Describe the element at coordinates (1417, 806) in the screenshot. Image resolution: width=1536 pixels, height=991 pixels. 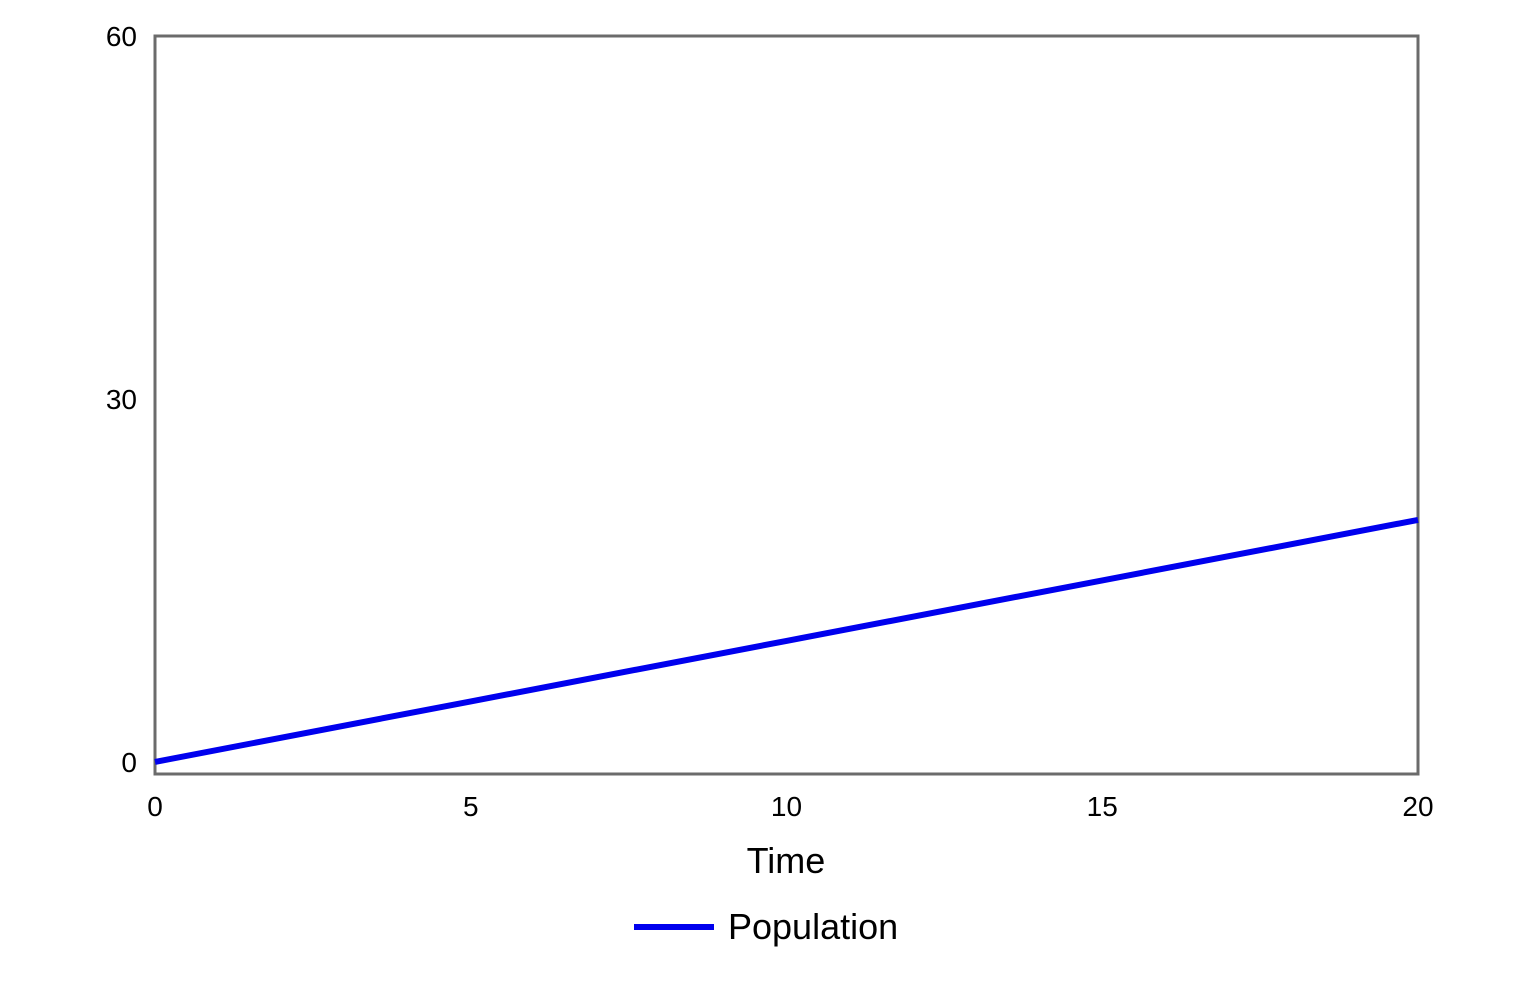
I see `x-tick-label: 20` at that location.